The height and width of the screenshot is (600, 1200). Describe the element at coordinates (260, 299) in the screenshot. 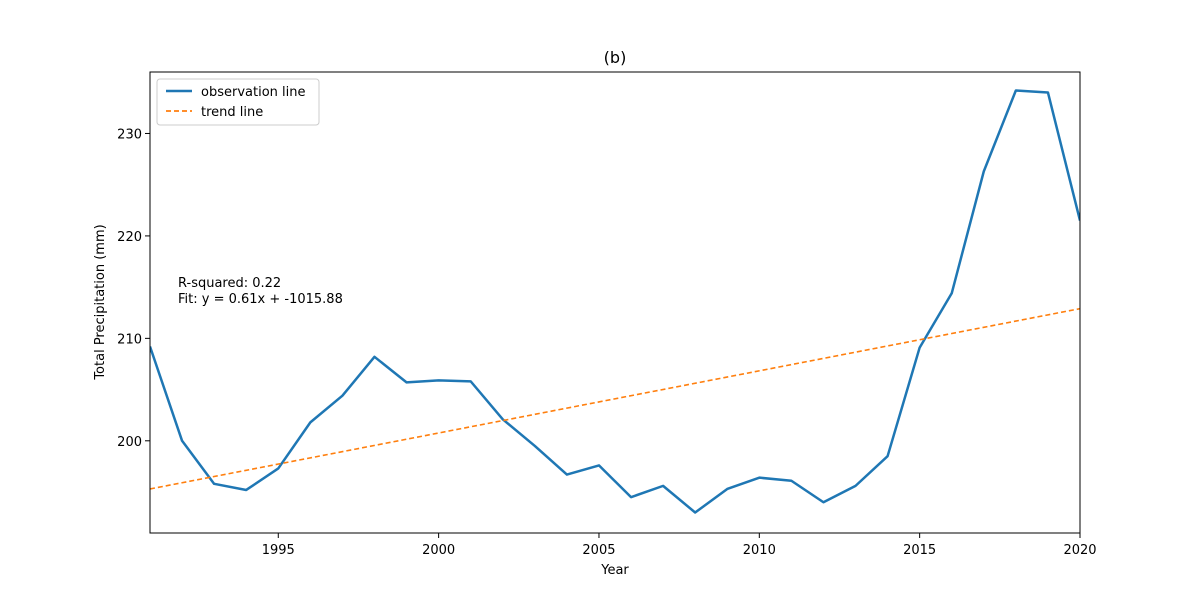

I see `fit-annotation: Fit: y = 0.61x + -1015.88` at that location.